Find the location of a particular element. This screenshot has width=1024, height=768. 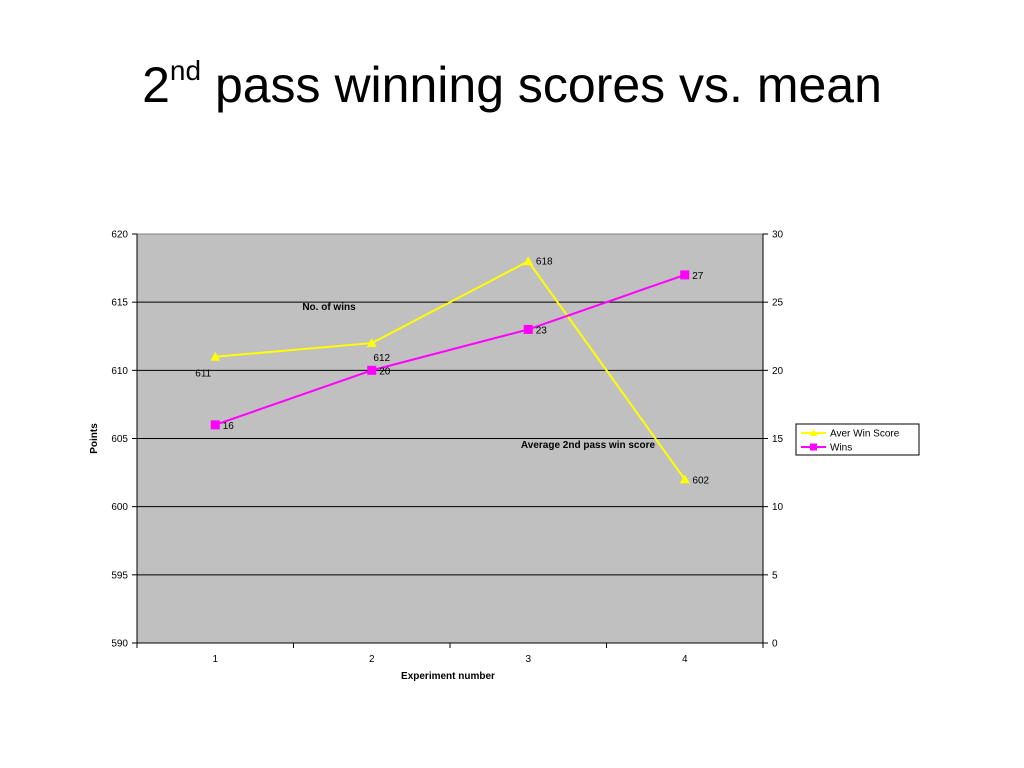

chart-annotation: No. of wins is located at coordinates (329, 307).